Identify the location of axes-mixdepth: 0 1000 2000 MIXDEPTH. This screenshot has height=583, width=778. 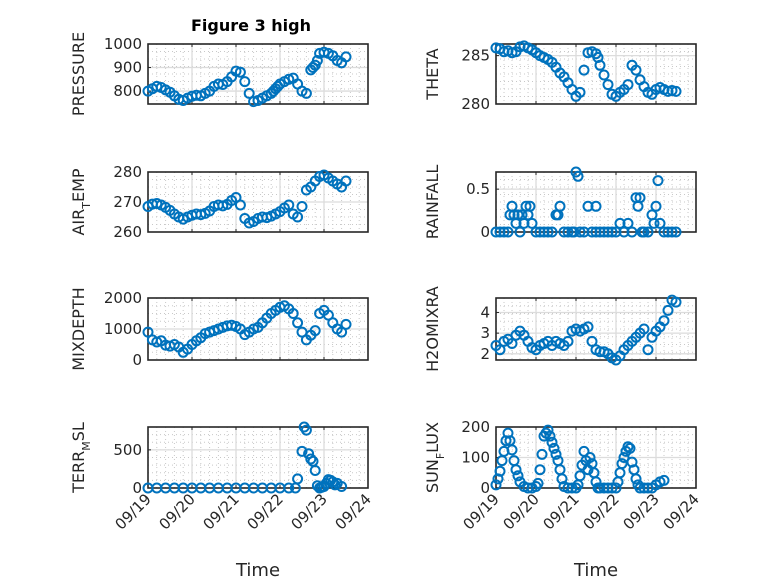
(219, 329).